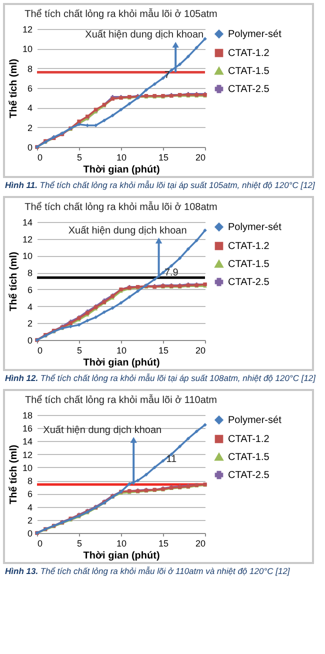  I want to click on y-tick-label: 18, so click(27, 415).